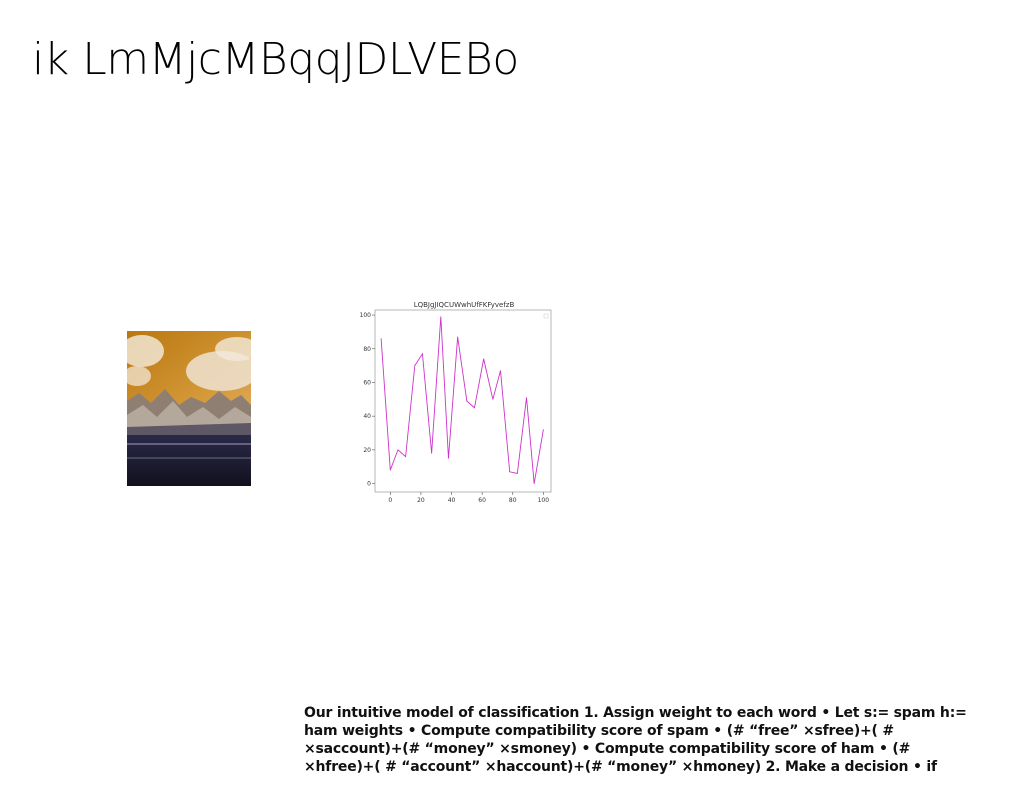 The height and width of the screenshot is (788, 1024). I want to click on chart-title: LQBJgJIQCUWwhUfFKFyvefzB, so click(464, 305).